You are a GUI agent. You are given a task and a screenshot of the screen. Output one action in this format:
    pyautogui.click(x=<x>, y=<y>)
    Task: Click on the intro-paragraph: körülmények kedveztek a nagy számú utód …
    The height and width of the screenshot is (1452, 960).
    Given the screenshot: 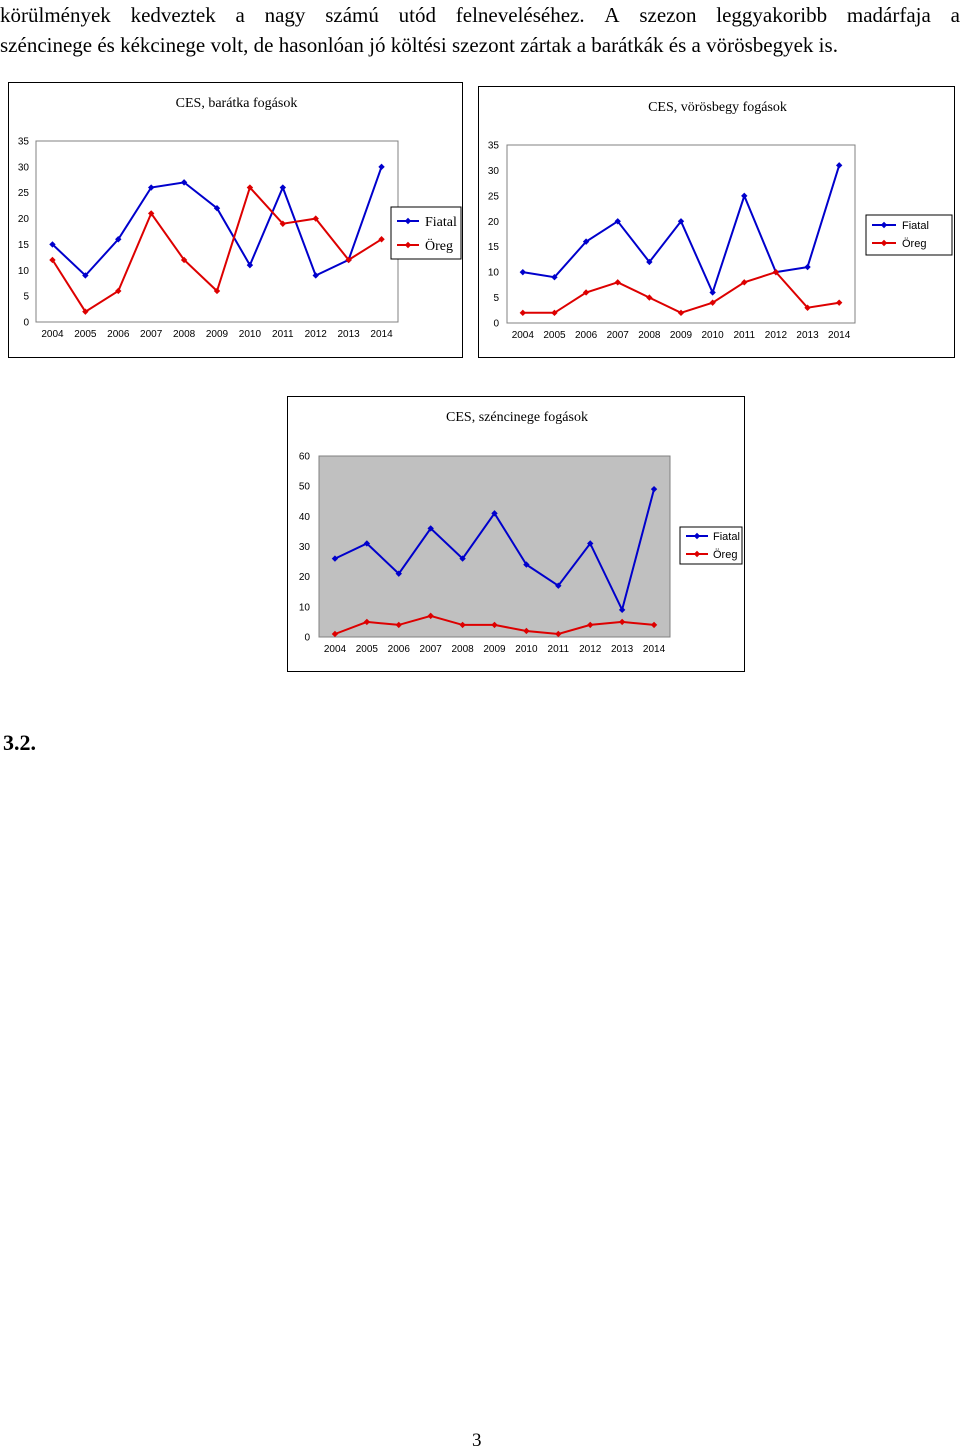 What is the action you would take?
    pyautogui.click(x=480, y=30)
    